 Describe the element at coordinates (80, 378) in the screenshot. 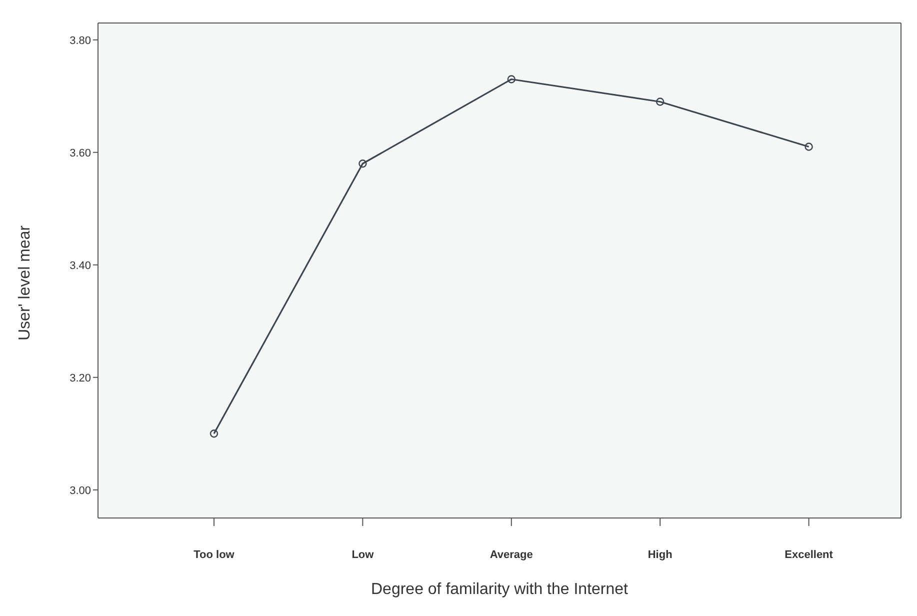

I see `y-tick-label: 3.20` at that location.